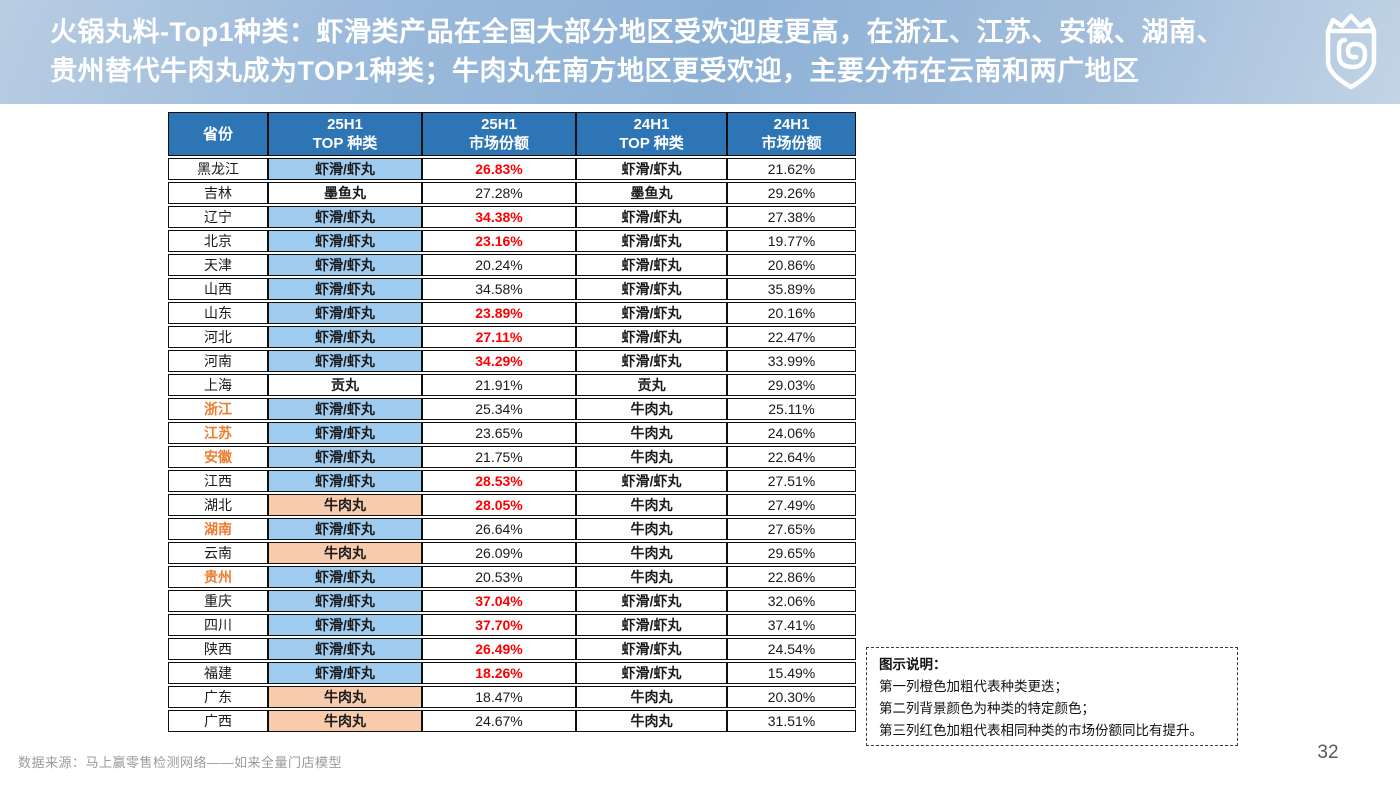 This screenshot has width=1400, height=788. What do you see at coordinates (218, 649) in the screenshot?
I see `cell-province: 陕西` at bounding box center [218, 649].